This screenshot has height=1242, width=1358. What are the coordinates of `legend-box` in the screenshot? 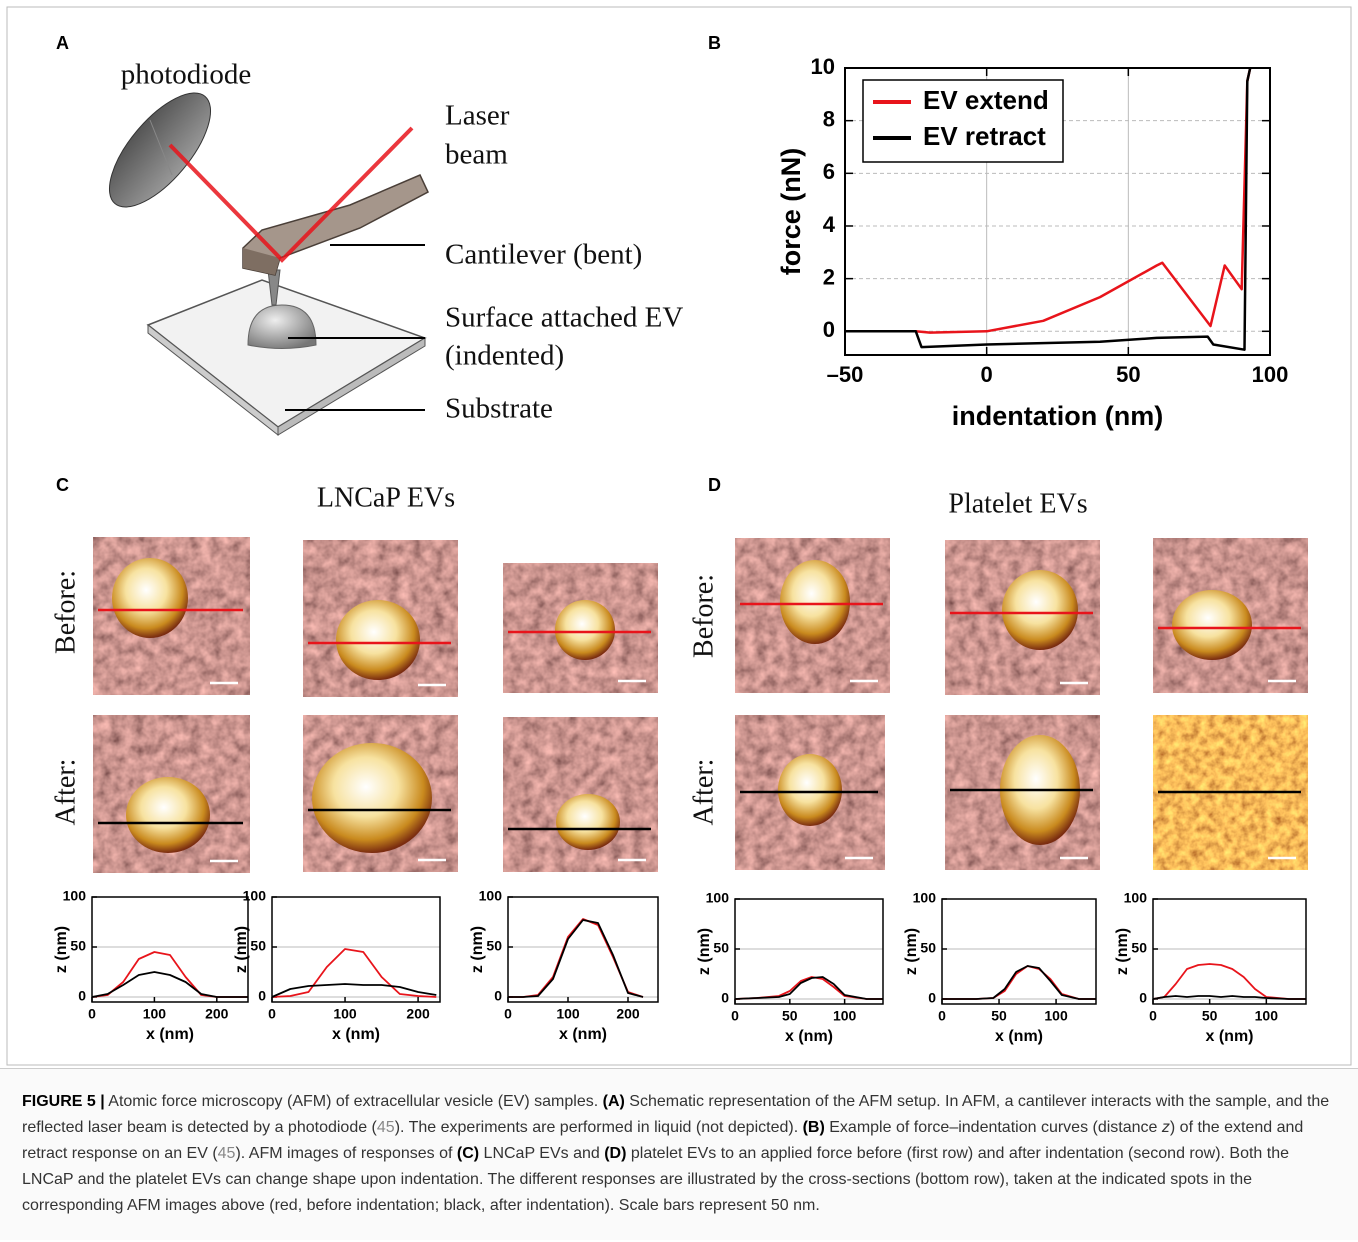 It's located at (963, 121).